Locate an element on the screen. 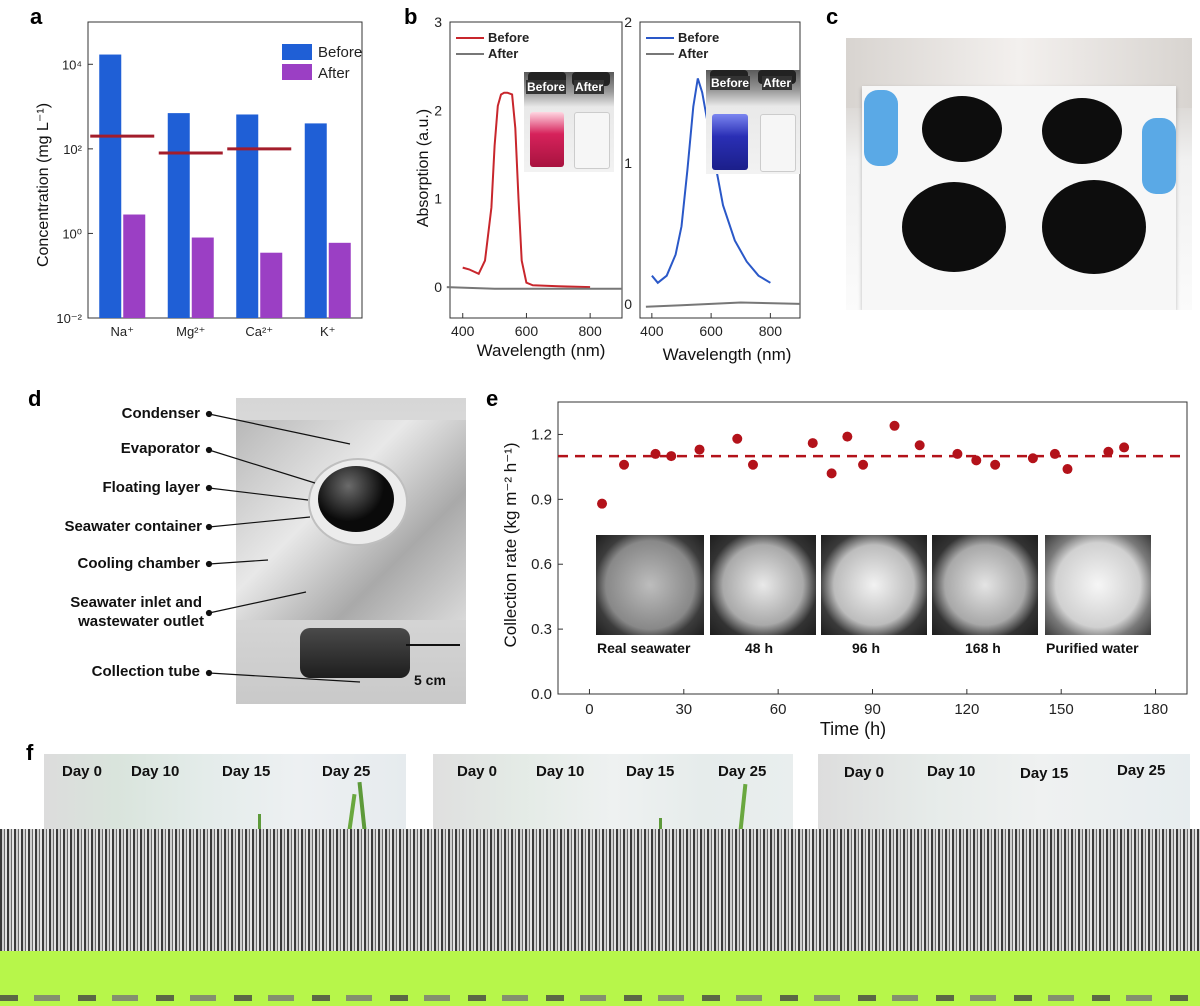 The image size is (1200, 1006). panel-letter-f: f is located at coordinates (30, 752).